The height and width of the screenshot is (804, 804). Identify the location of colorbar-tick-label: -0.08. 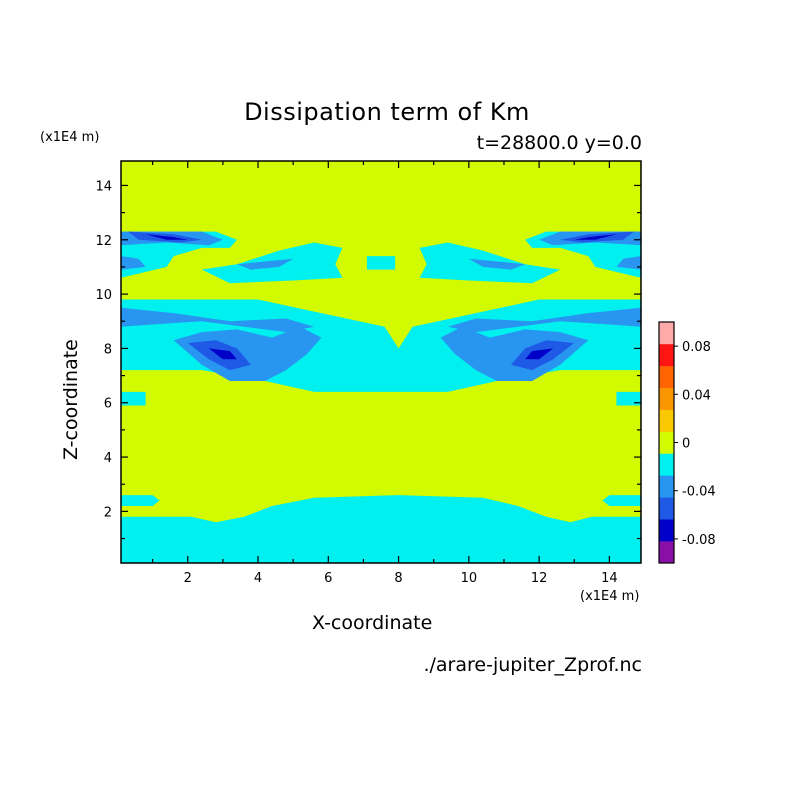
(699, 540).